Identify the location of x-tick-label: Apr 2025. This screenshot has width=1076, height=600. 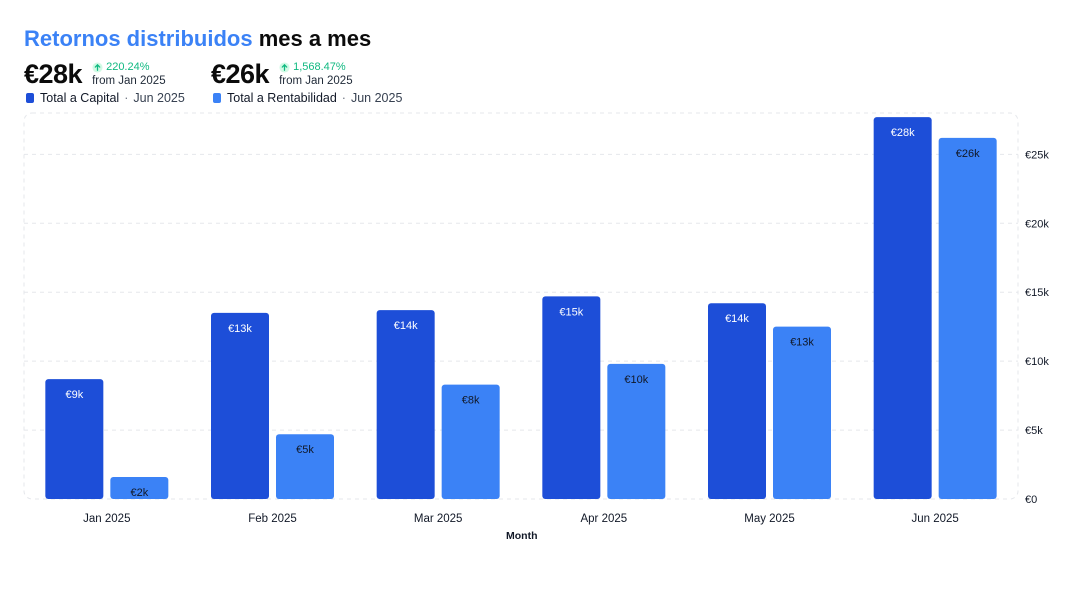
(603, 519).